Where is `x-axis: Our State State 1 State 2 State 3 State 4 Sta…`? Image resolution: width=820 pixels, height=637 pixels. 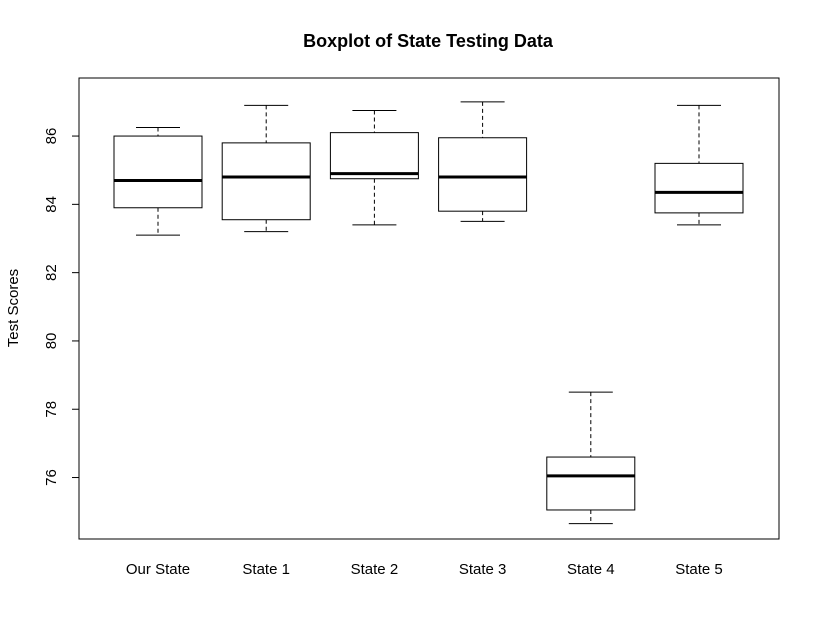
x-axis: Our State State 1 State 2 State 3 State 4 Sta… is located at coordinates (424, 569).